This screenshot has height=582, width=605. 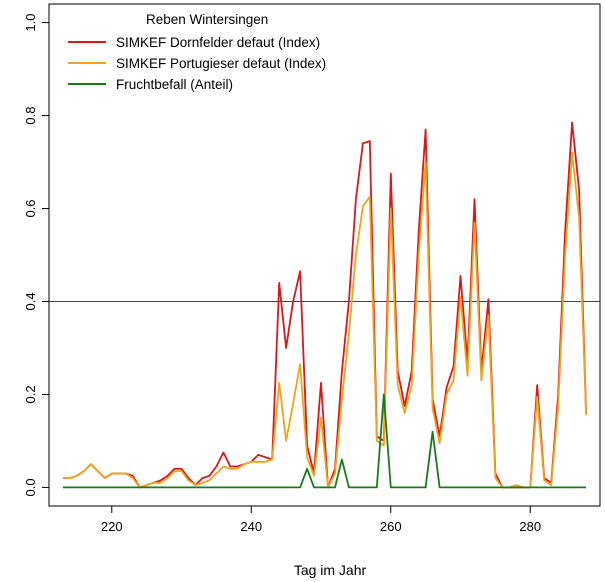 I want to click on legend-entry-label: SIMKEF Portugieser defaut (Index), so click(x=221, y=63).